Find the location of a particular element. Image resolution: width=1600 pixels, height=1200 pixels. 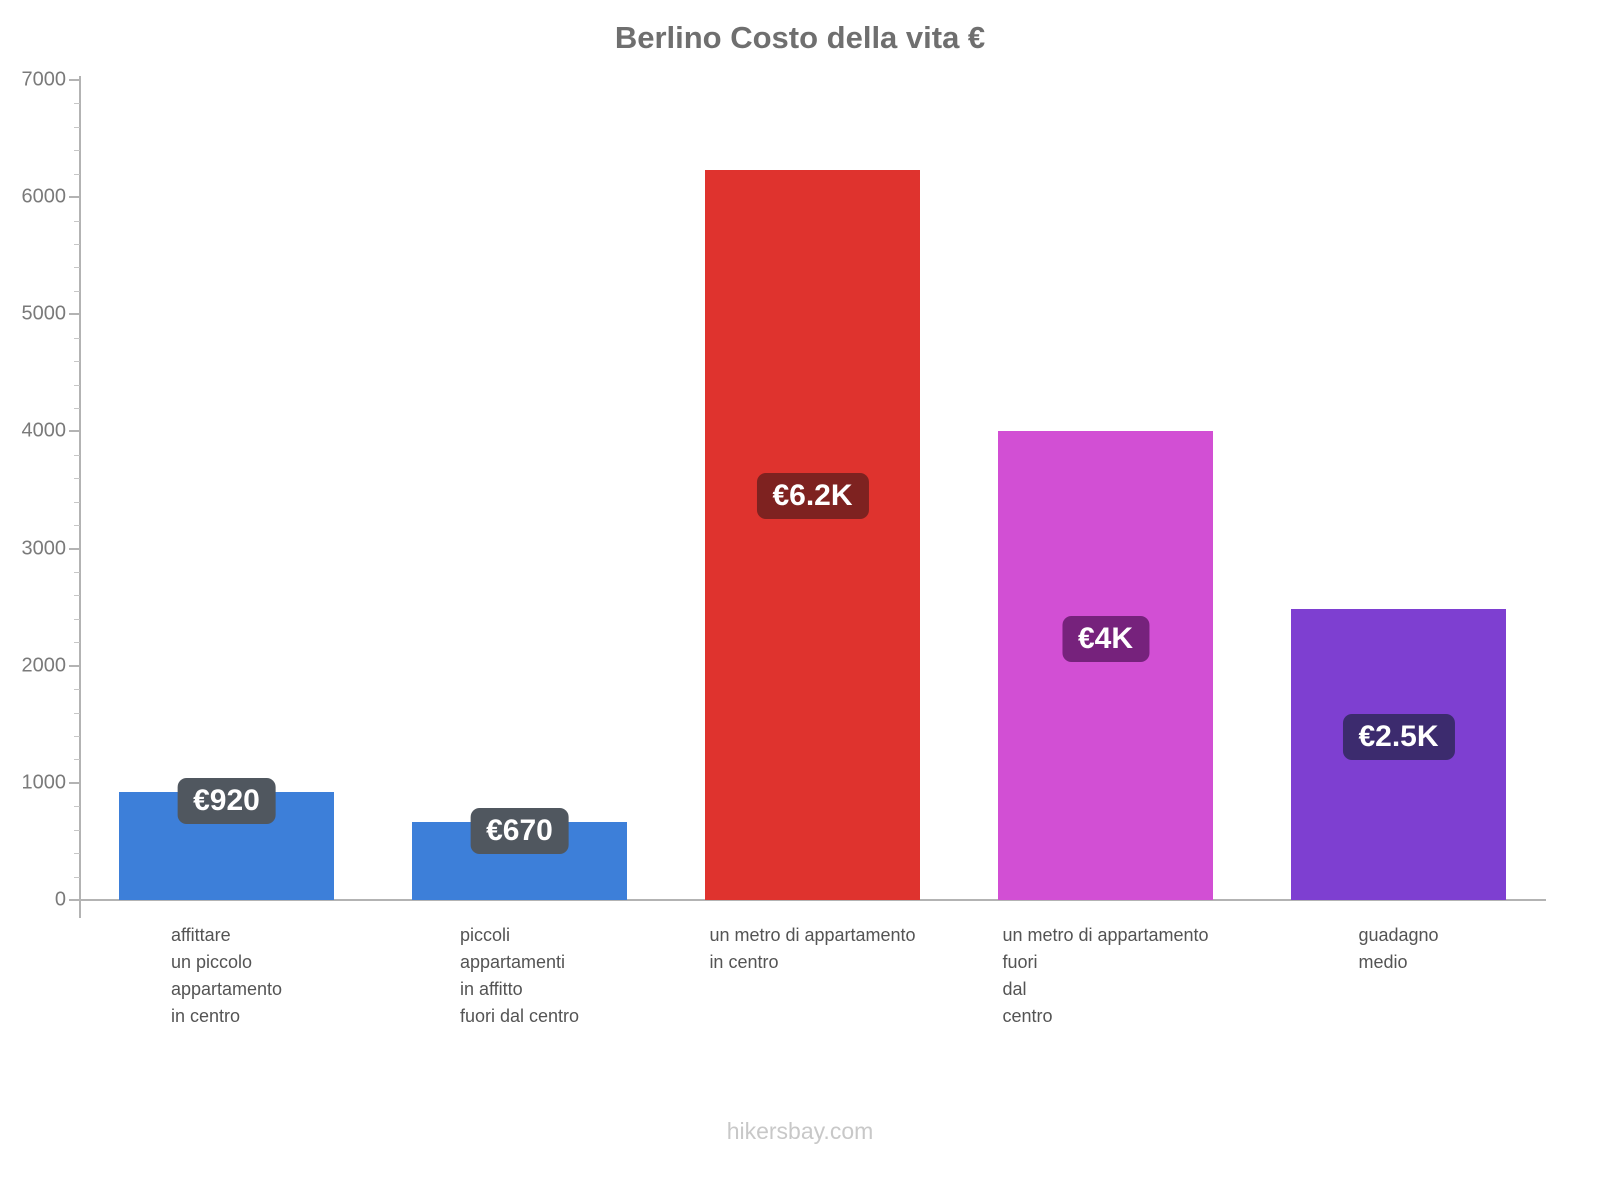

category-label-line: guadagno is located at coordinates (1398, 935).